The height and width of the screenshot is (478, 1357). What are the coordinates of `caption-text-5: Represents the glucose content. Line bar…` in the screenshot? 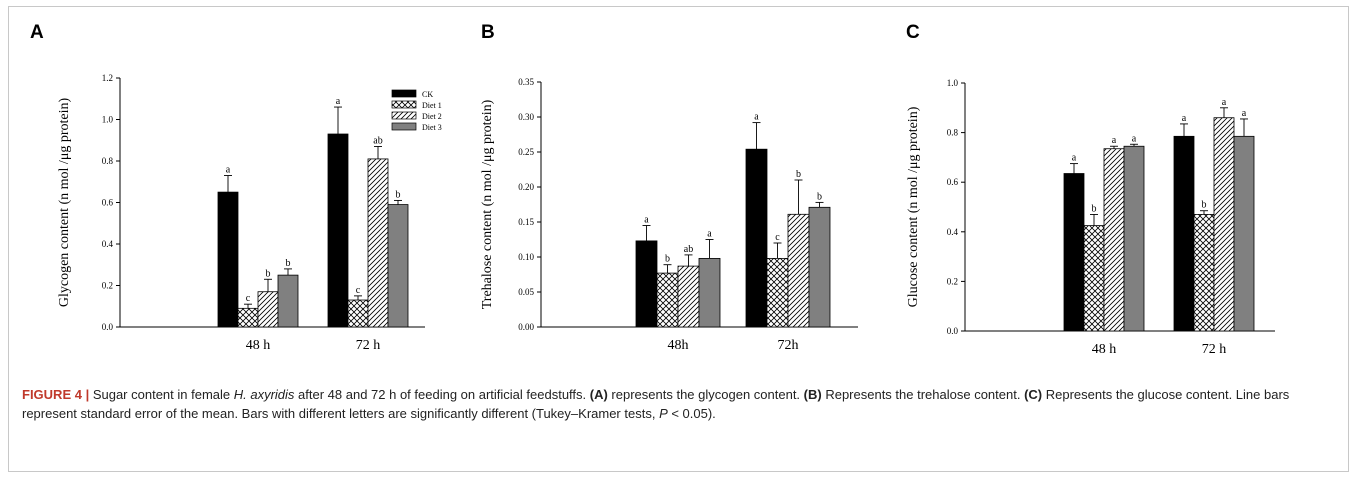 It's located at (656, 404).